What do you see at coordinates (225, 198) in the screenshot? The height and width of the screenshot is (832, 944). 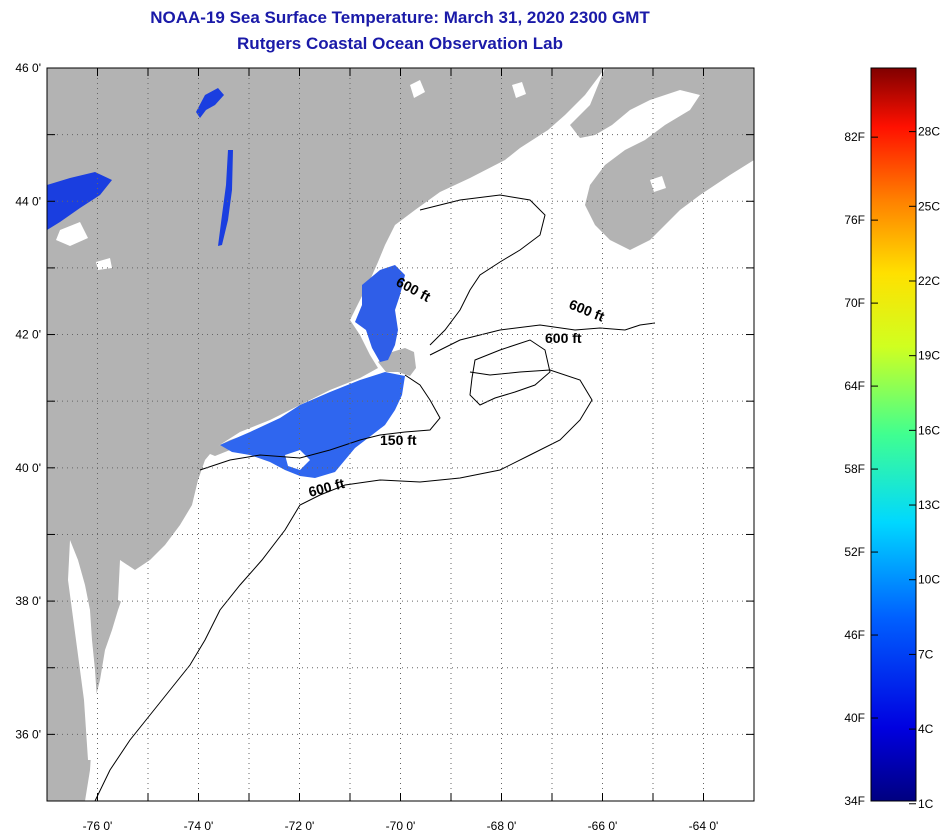 I see `lake-champlain` at bounding box center [225, 198].